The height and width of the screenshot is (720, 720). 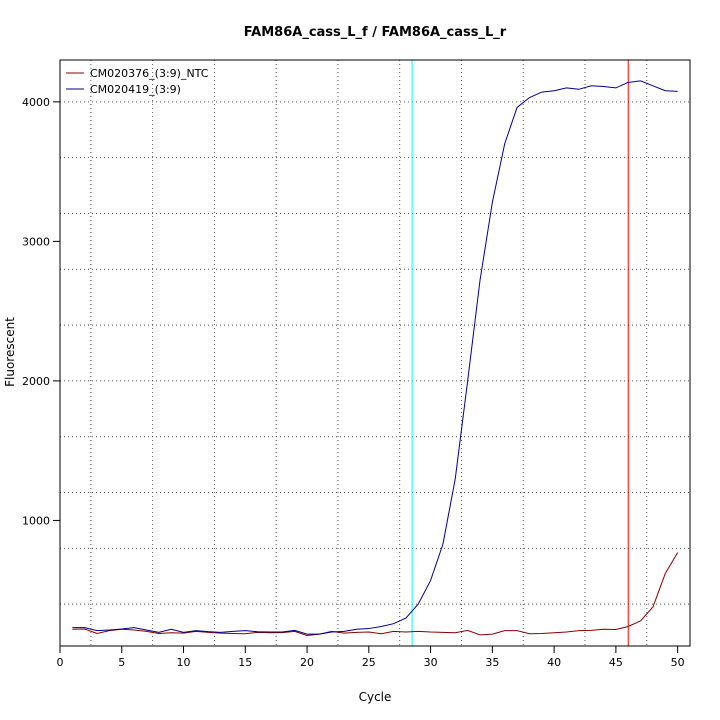 I want to click on y-tick-label-2: 3000, so click(x=36, y=241).